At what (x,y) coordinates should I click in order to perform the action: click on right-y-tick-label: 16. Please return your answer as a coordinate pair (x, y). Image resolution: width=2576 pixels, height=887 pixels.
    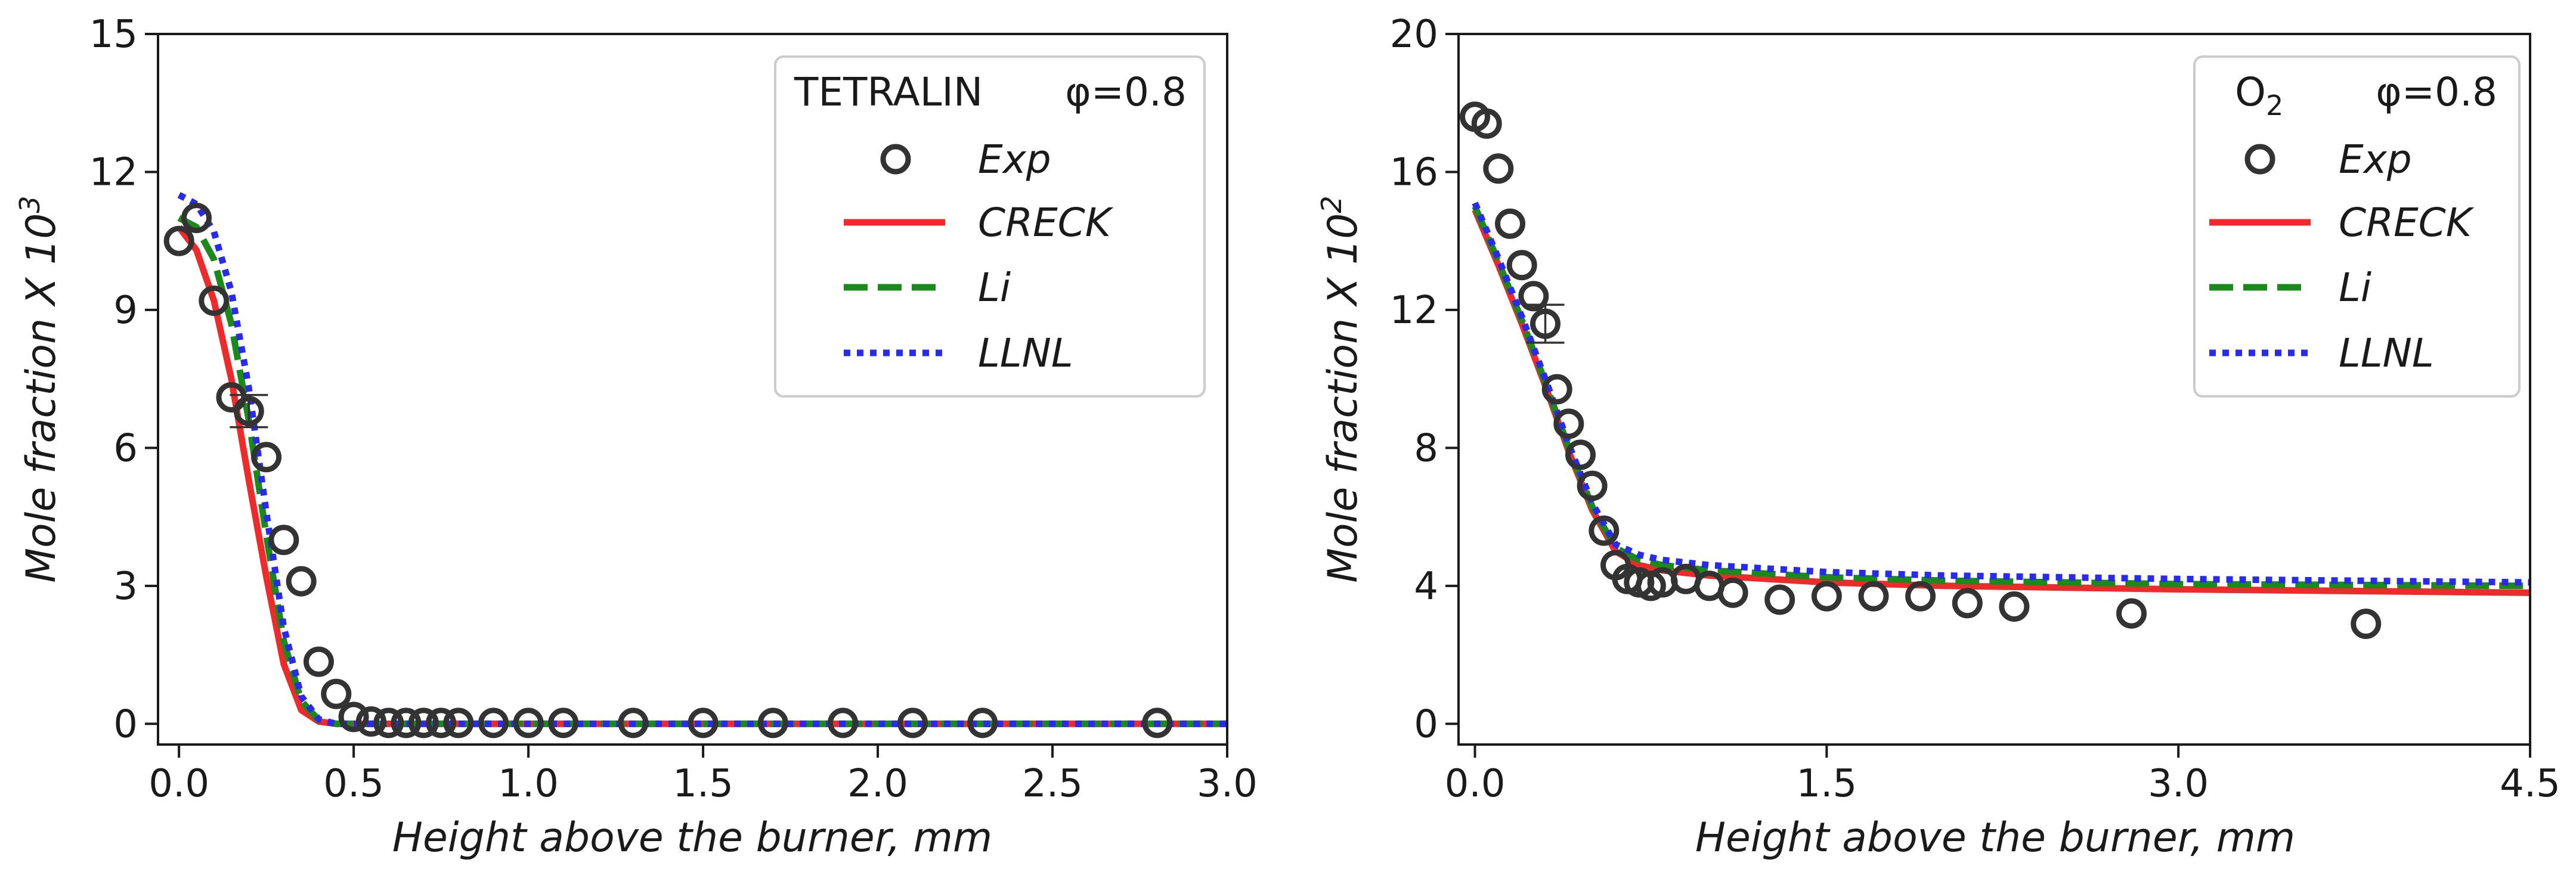
    Looking at the image, I should click on (1414, 172).